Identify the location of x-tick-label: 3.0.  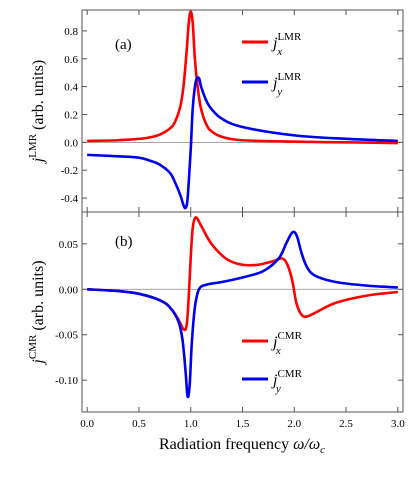
(398, 424).